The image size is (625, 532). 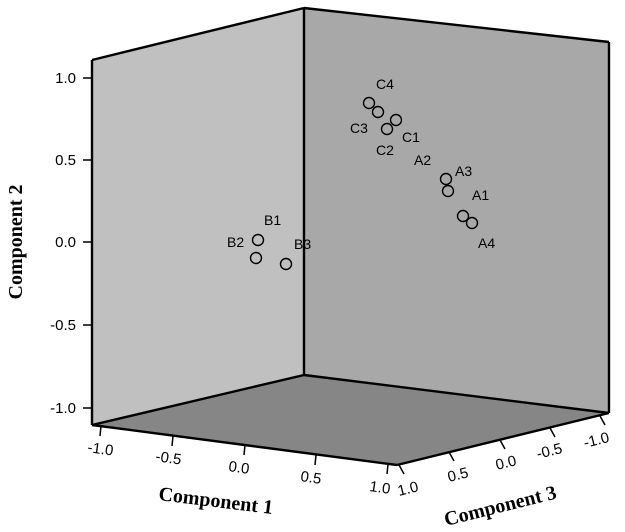 What do you see at coordinates (235, 242) in the screenshot?
I see `point-label: B2` at bounding box center [235, 242].